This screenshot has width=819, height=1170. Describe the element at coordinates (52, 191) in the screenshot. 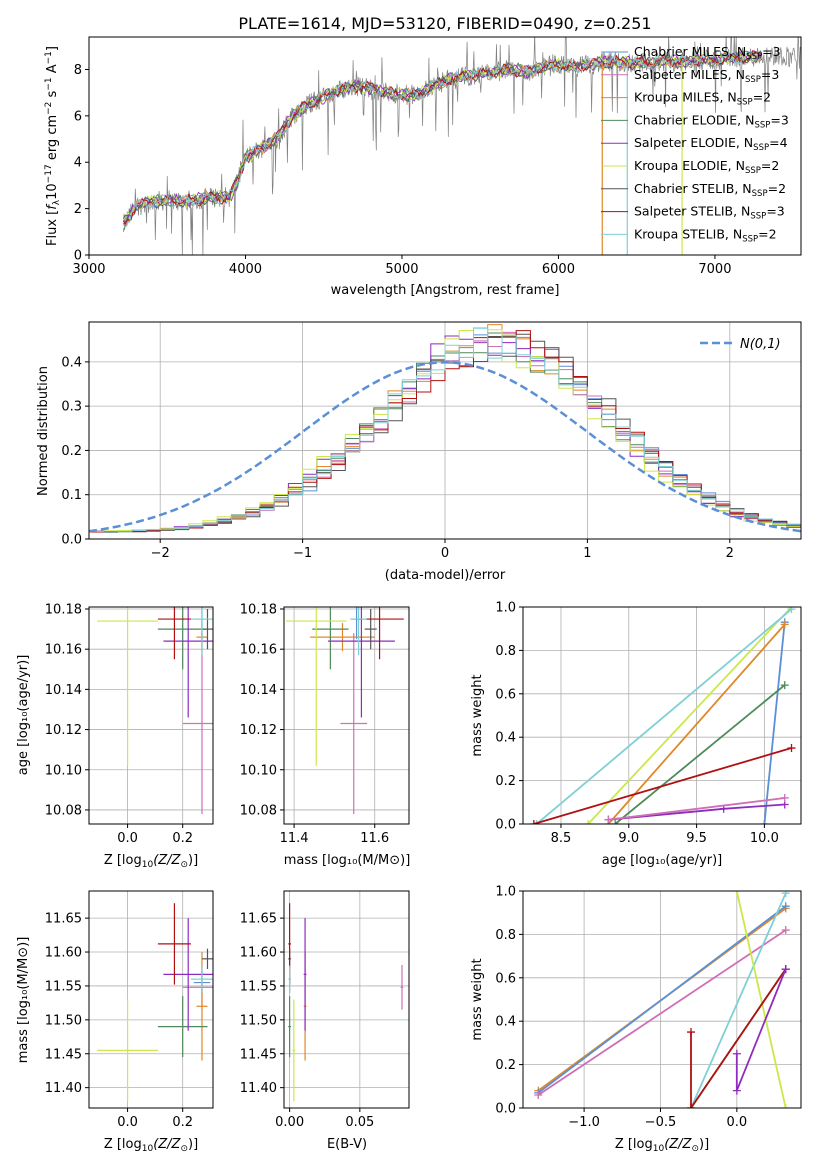

I see `y-axis-label-part: 10` at that location.